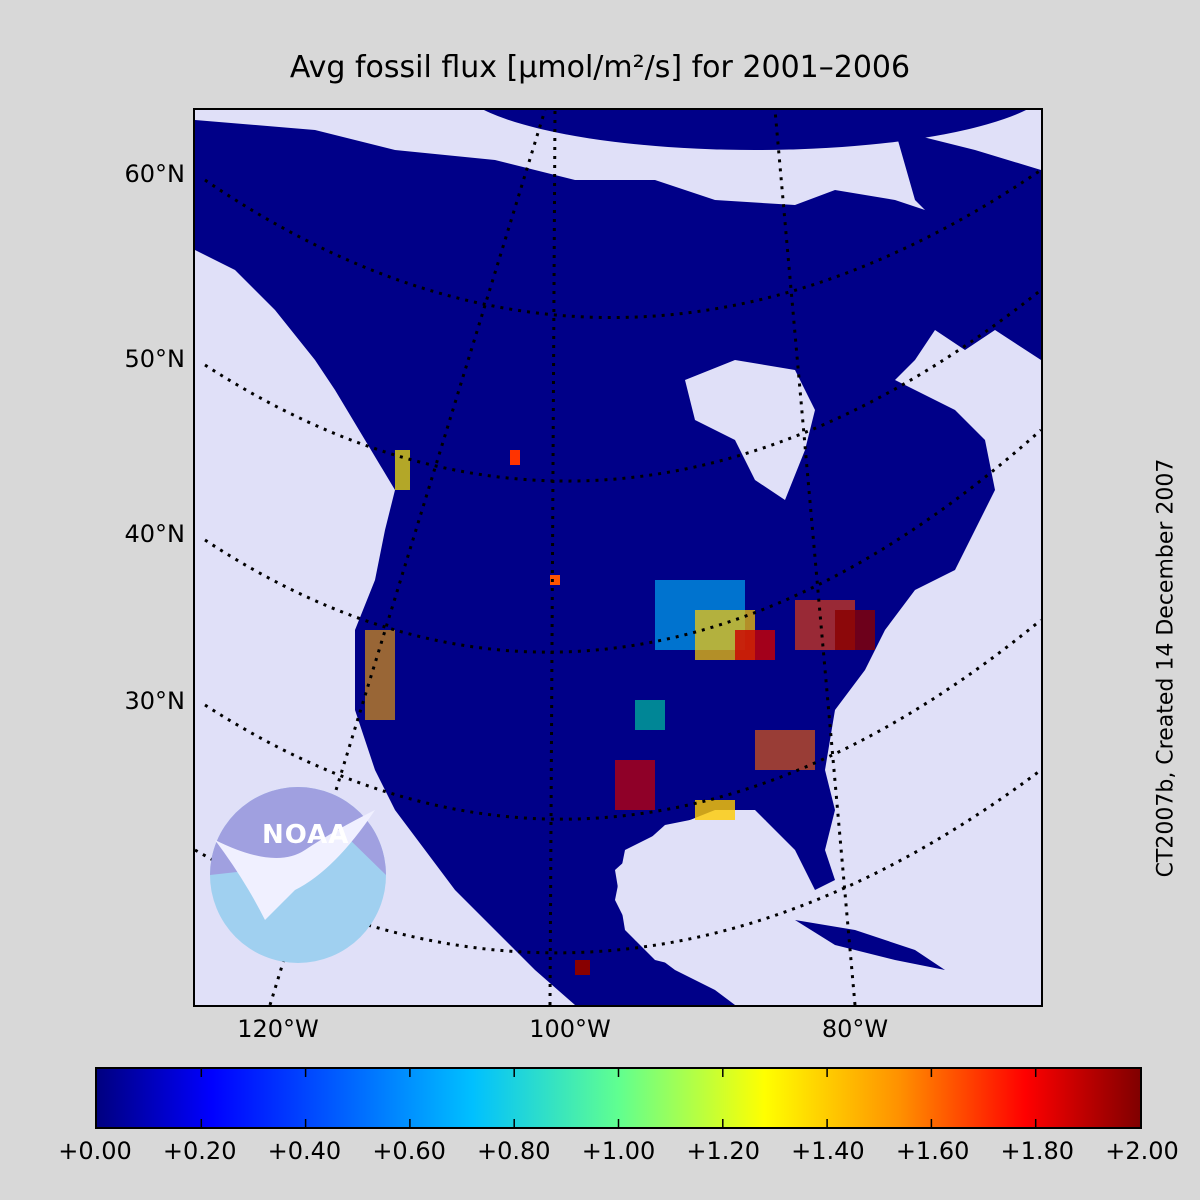  I want to click on noaa-logo, so click(298, 875).